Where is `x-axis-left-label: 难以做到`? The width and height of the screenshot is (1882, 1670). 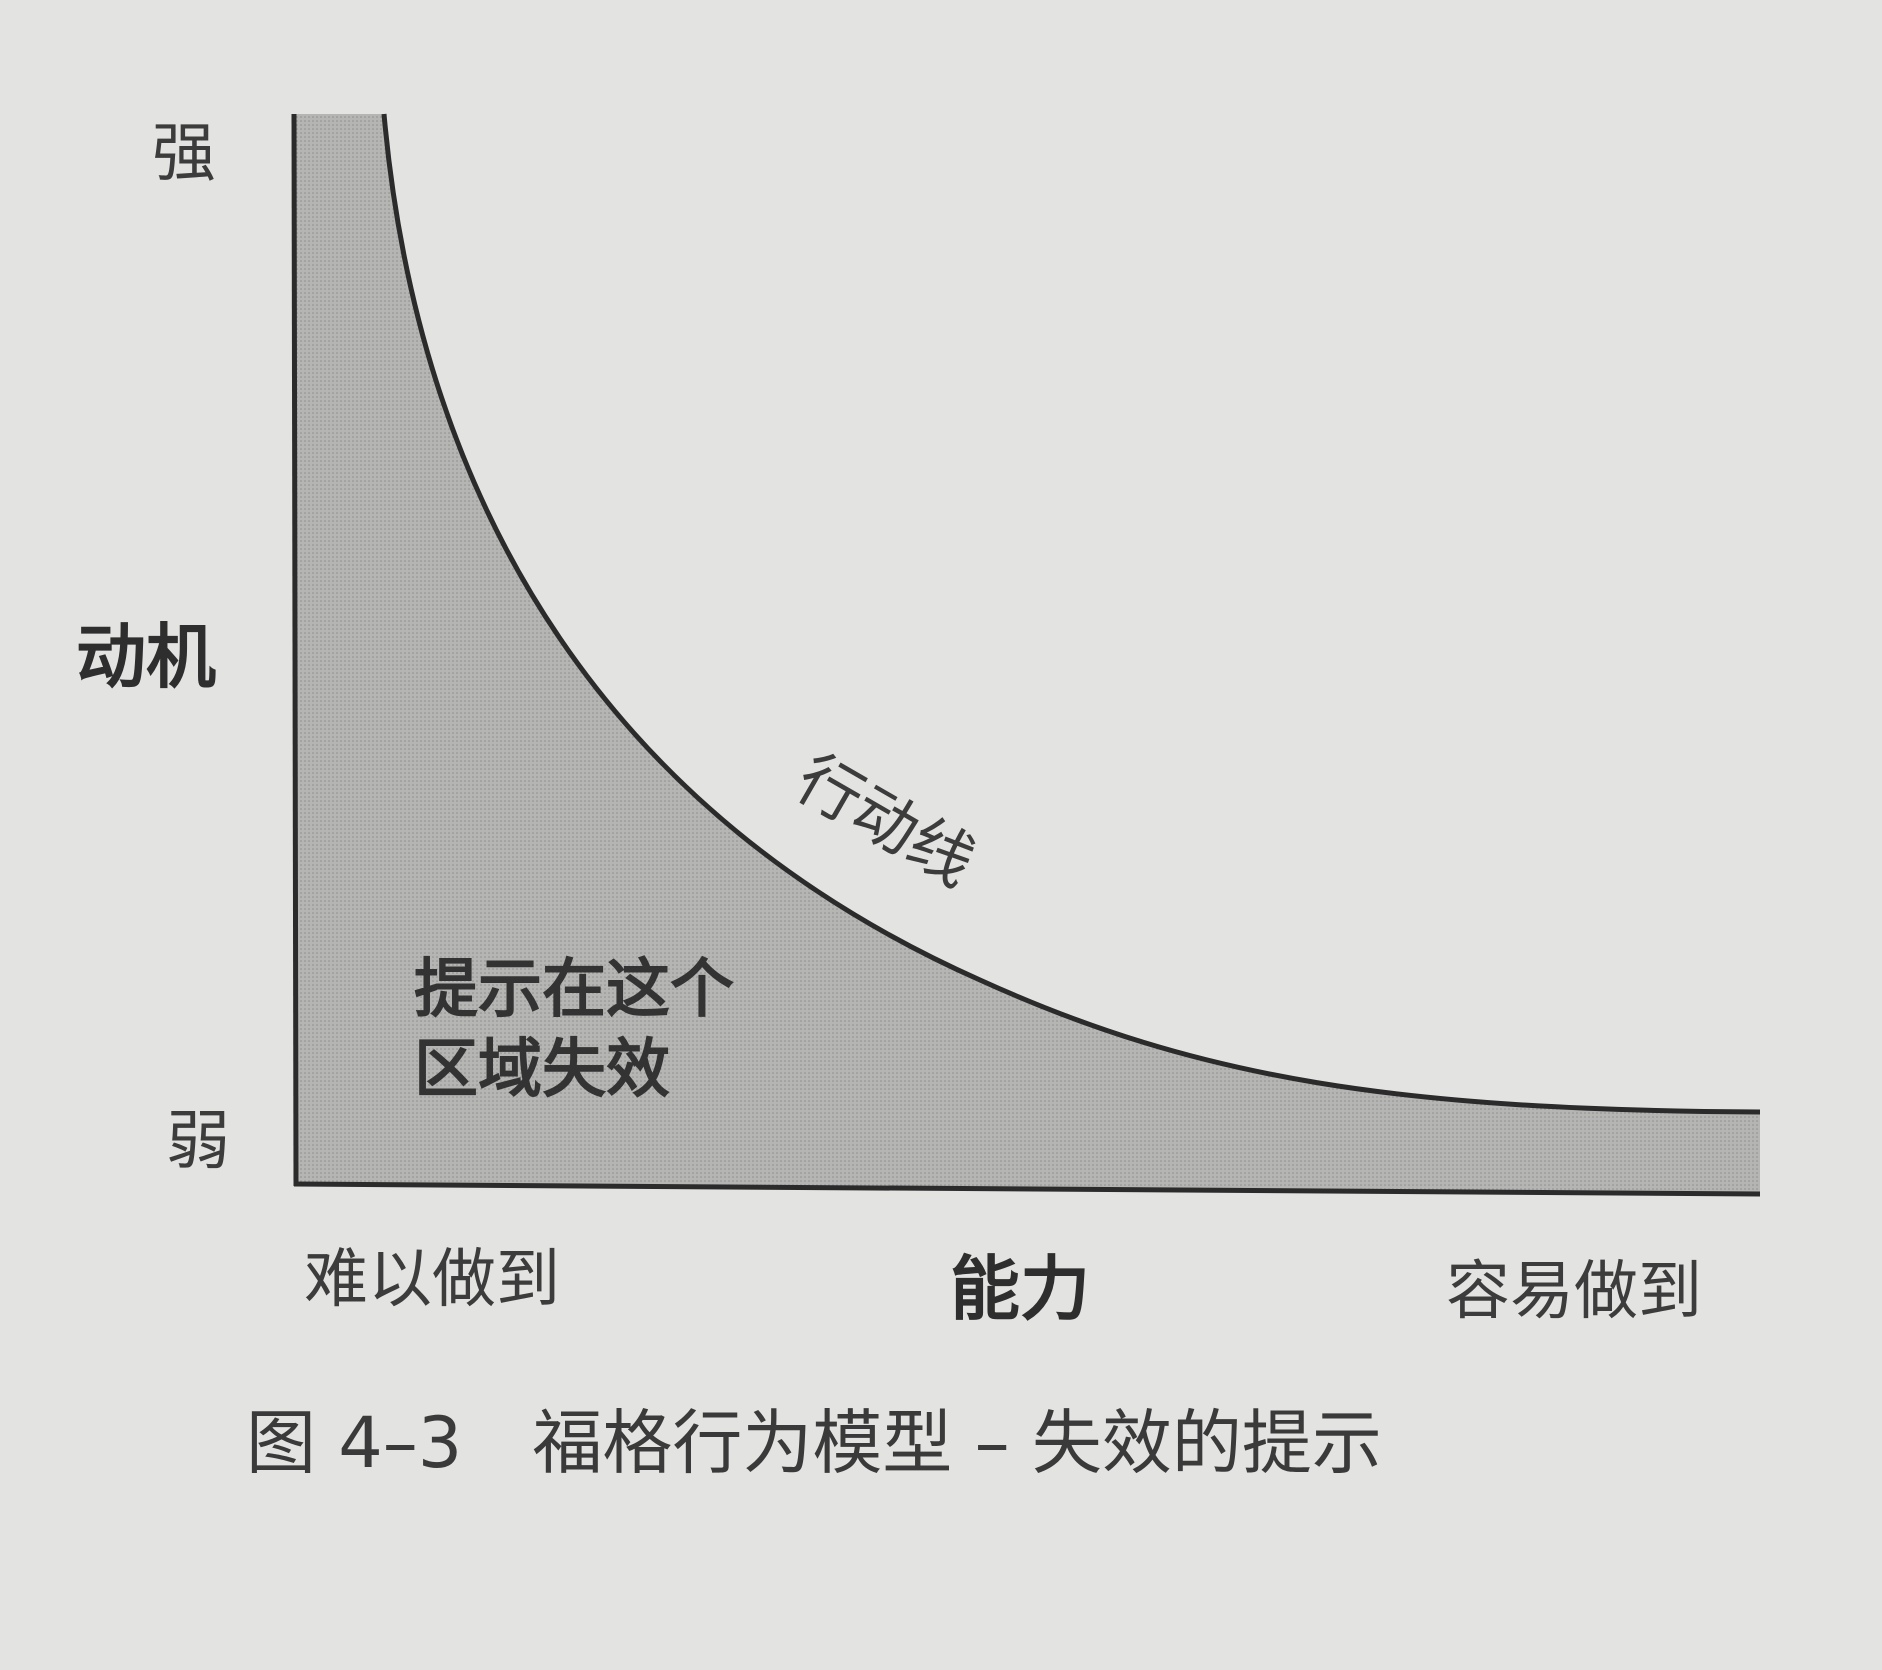 x-axis-left-label: 难以做到 is located at coordinates (432, 1280).